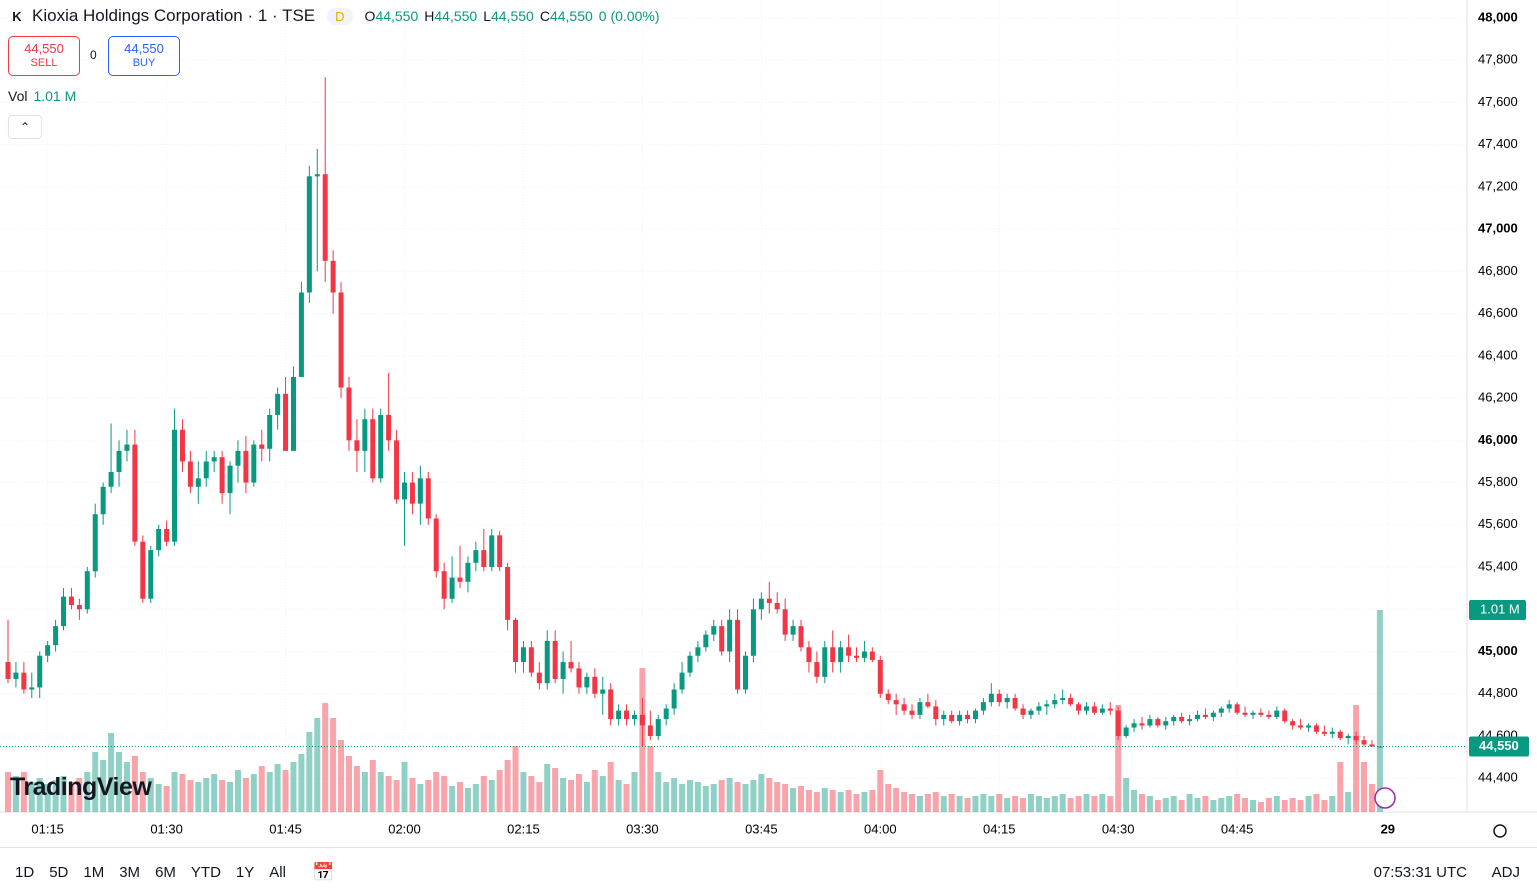  Describe the element at coordinates (1498, 16) in the screenshot. I see `y-tick-label: 48,000` at that location.